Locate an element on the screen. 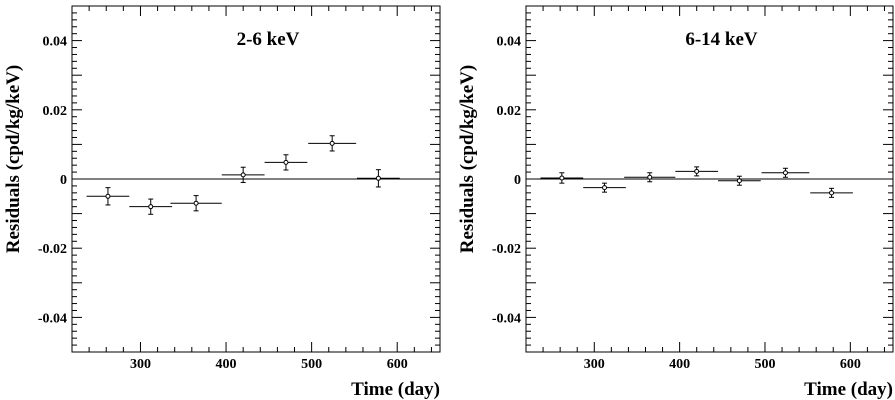  panel-energy-label: 6-14 keV is located at coordinates (721, 39).